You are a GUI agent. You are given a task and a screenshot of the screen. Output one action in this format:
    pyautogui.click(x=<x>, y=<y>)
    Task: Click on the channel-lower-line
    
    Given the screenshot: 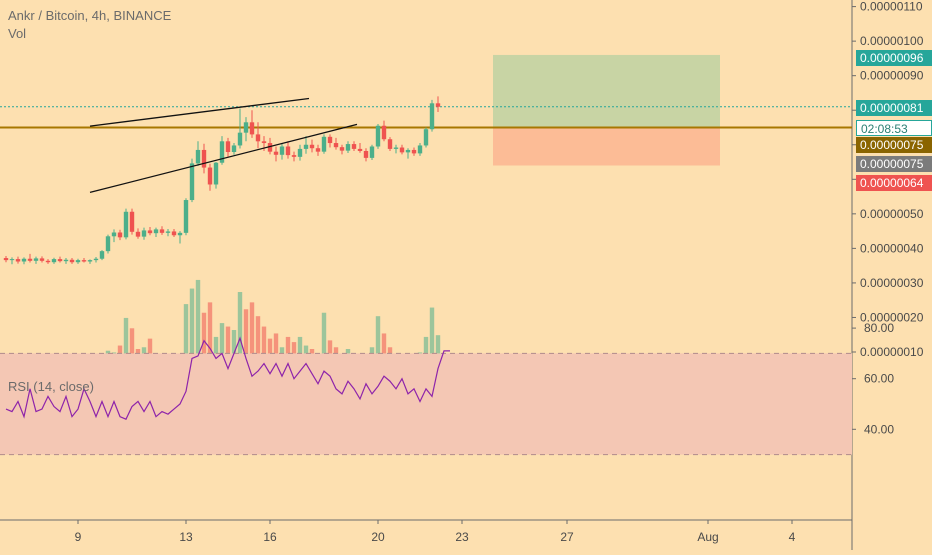 What is the action you would take?
    pyautogui.click(x=223, y=158)
    